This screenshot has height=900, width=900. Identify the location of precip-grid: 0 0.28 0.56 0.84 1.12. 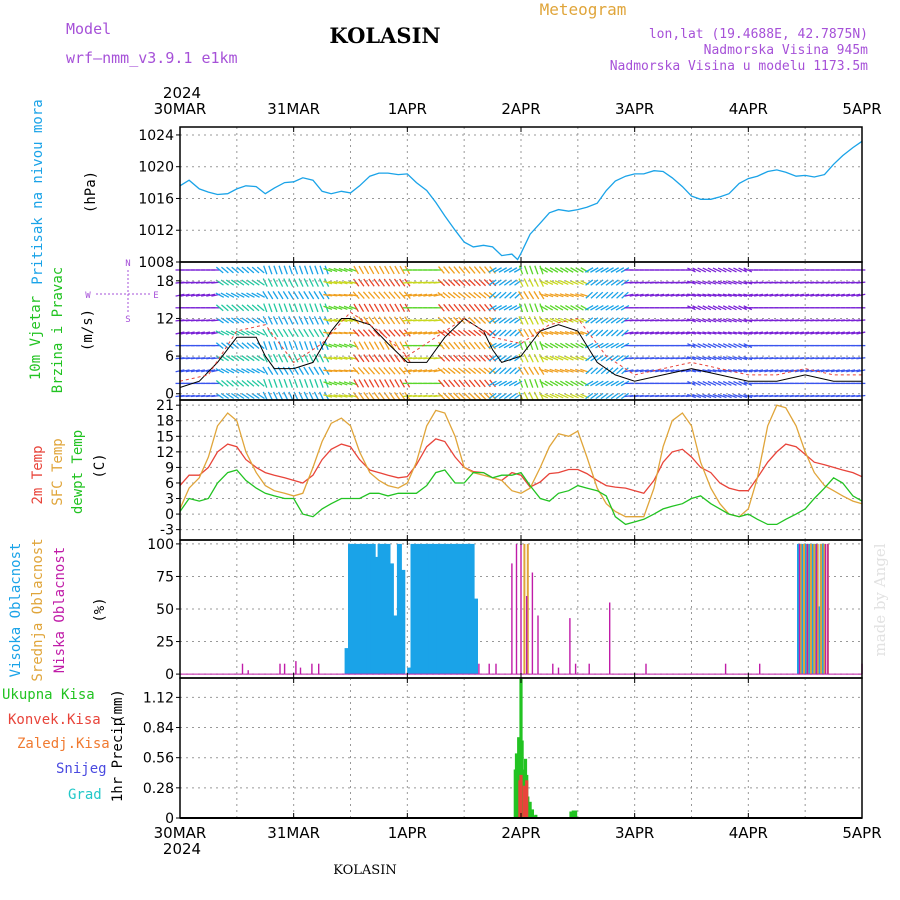
(502, 752).